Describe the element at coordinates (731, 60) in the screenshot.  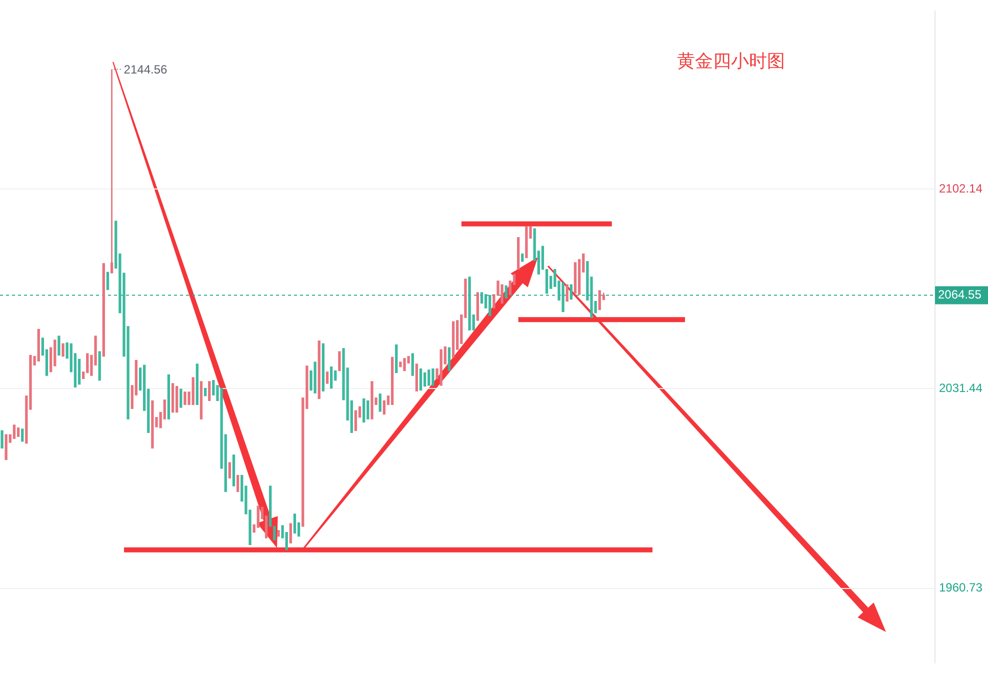
I see `text: 黄金四小时图` at that location.